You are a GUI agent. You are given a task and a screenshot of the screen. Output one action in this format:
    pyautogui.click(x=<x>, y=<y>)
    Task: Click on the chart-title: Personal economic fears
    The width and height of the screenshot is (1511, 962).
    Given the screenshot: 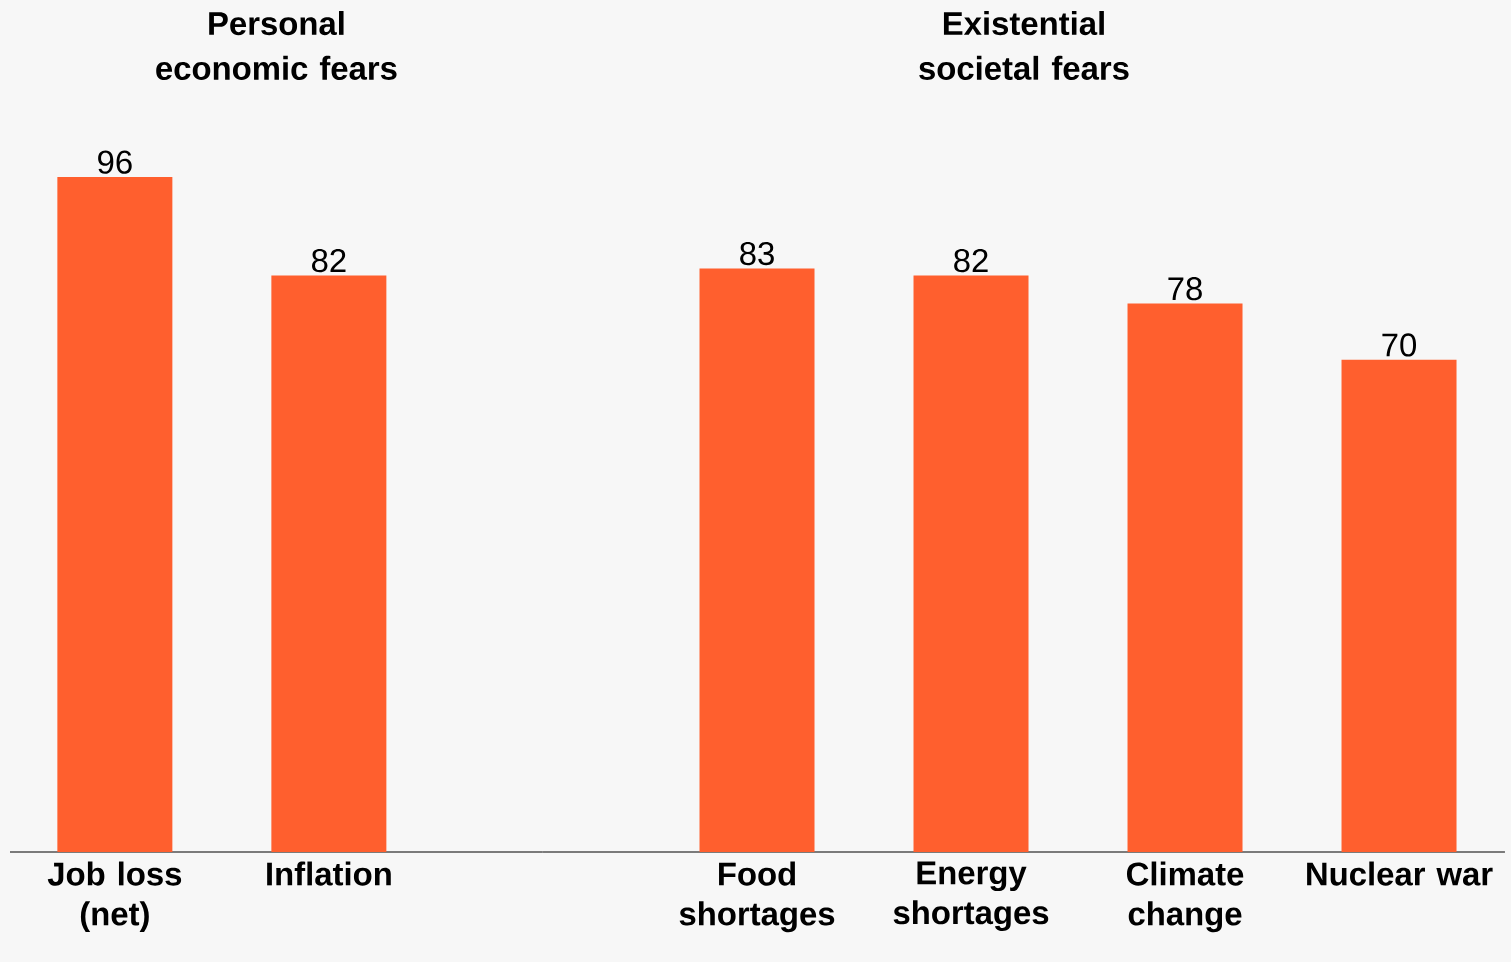 What is the action you would take?
    pyautogui.click(x=276, y=45)
    